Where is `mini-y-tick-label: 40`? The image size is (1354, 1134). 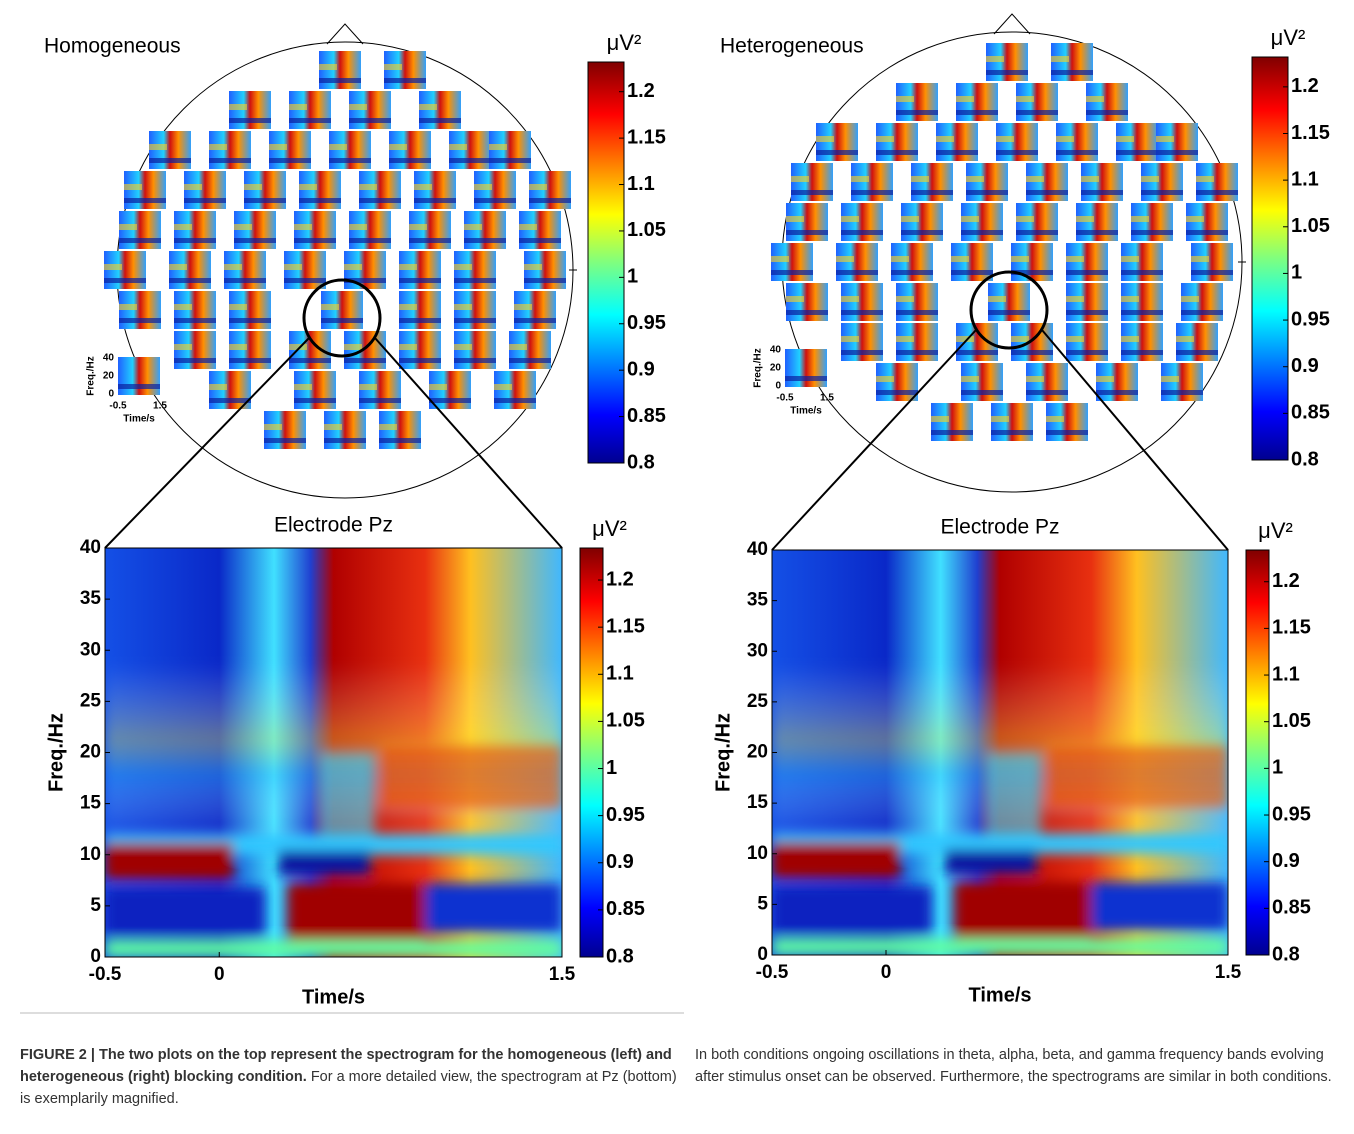 mini-y-tick-label: 40 is located at coordinates (109, 358).